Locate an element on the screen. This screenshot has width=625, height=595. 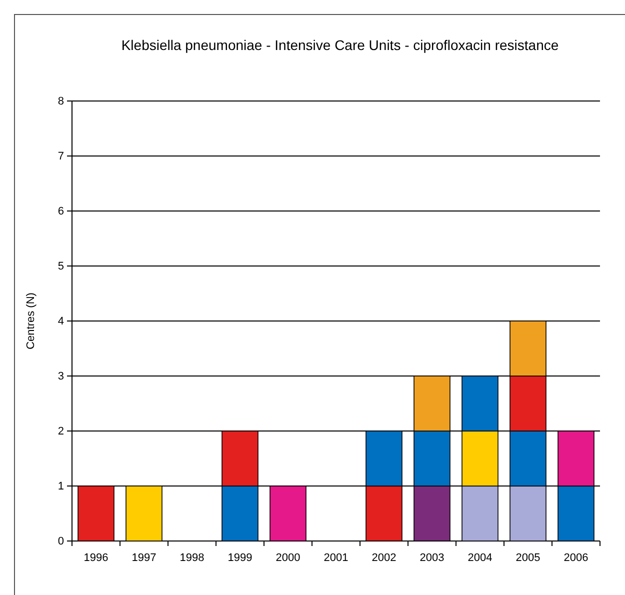
x-tick-label: 2000 is located at coordinates (288, 558).